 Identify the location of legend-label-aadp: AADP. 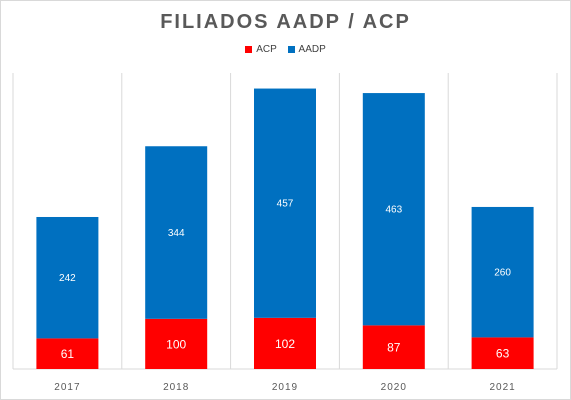
(312, 49).